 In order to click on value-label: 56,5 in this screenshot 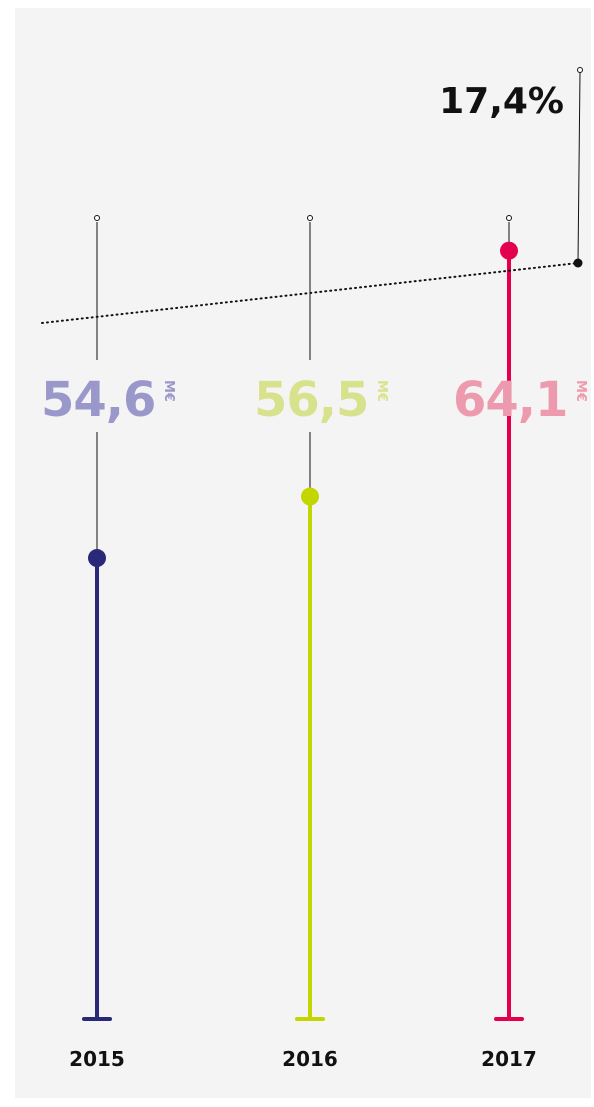, I will do `click(311, 400)`.